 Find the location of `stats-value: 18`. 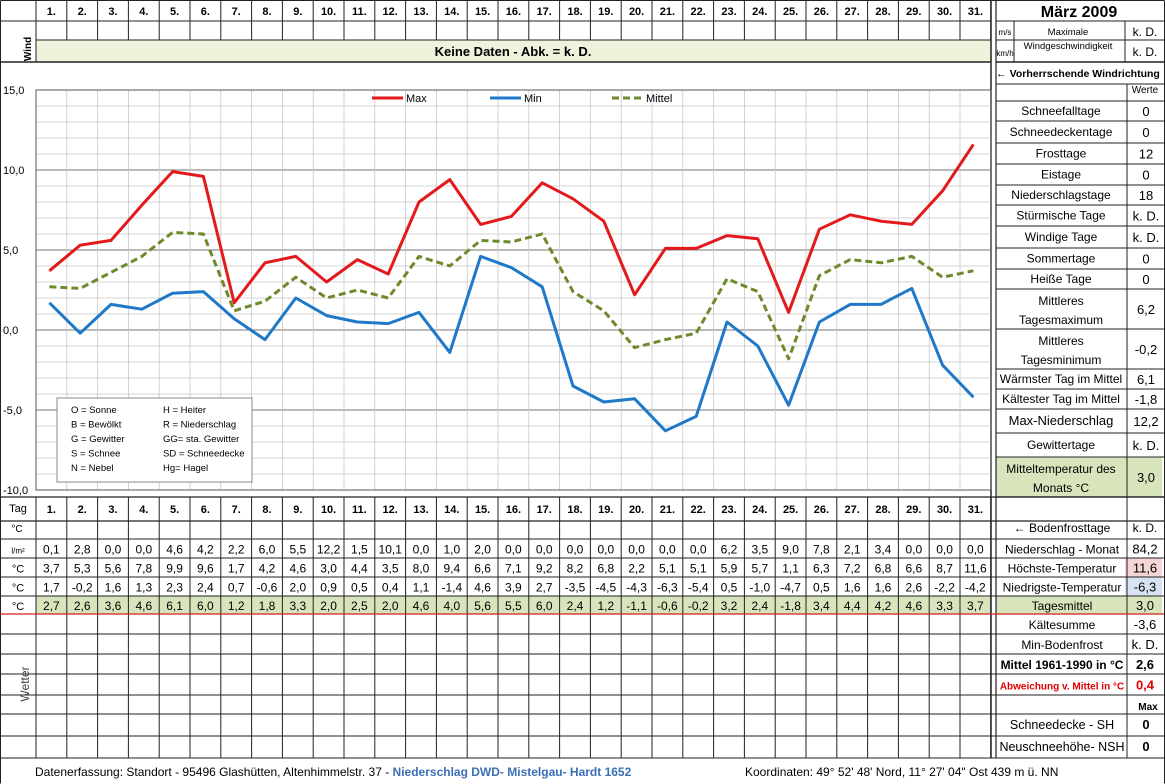

stats-value: 18 is located at coordinates (1146, 195).